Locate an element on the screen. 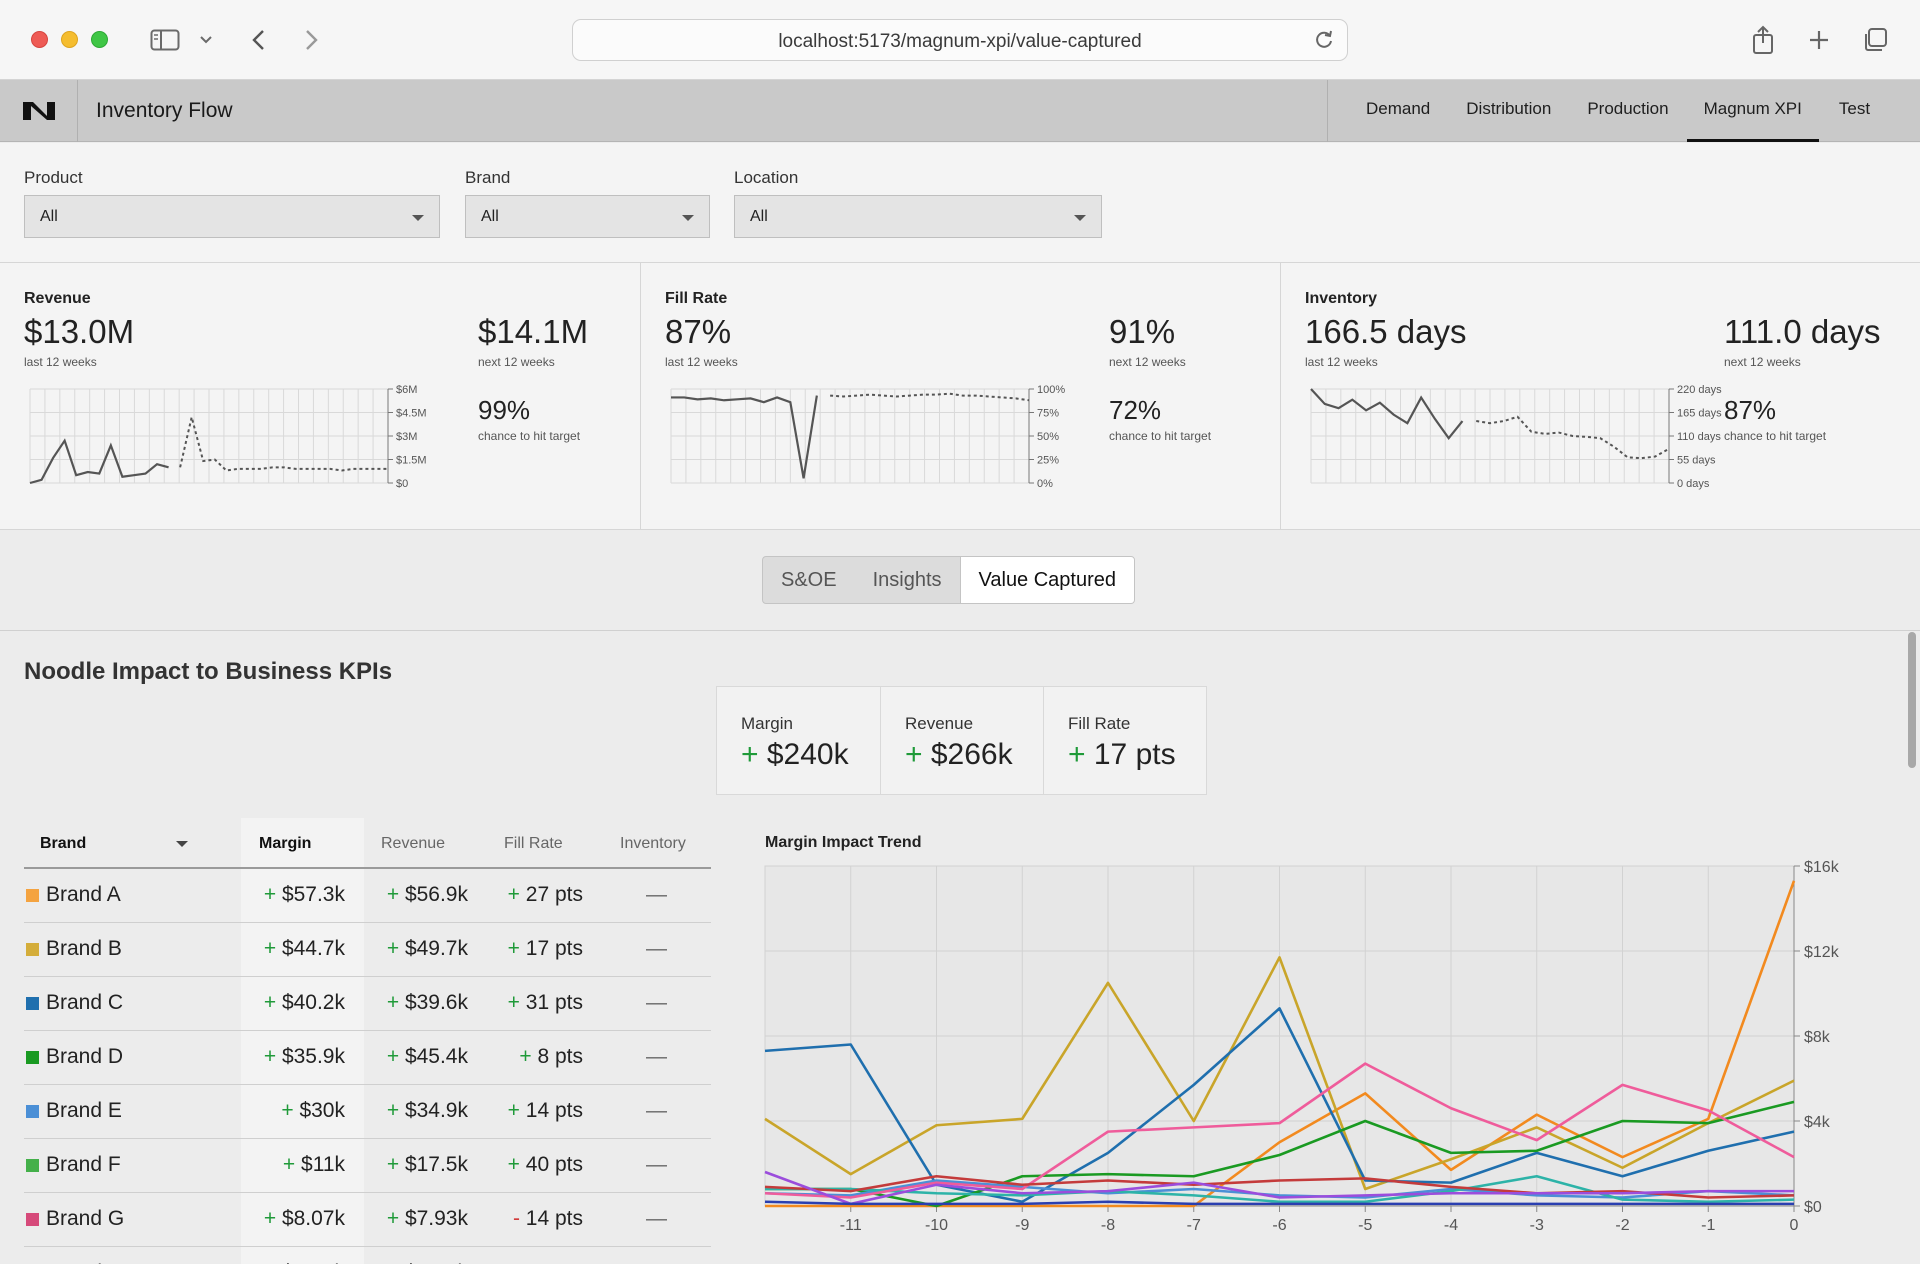 This screenshot has height=1264, width=1920. table-row: Brand F + $11k + $17.5k + 40 pts — is located at coordinates (367, 1166).